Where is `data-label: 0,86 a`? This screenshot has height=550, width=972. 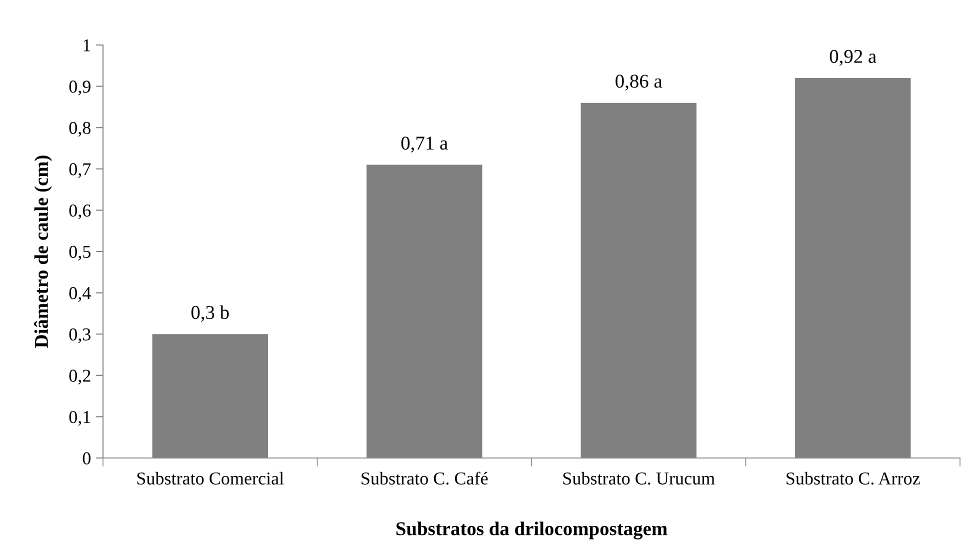 data-label: 0,86 a is located at coordinates (639, 82).